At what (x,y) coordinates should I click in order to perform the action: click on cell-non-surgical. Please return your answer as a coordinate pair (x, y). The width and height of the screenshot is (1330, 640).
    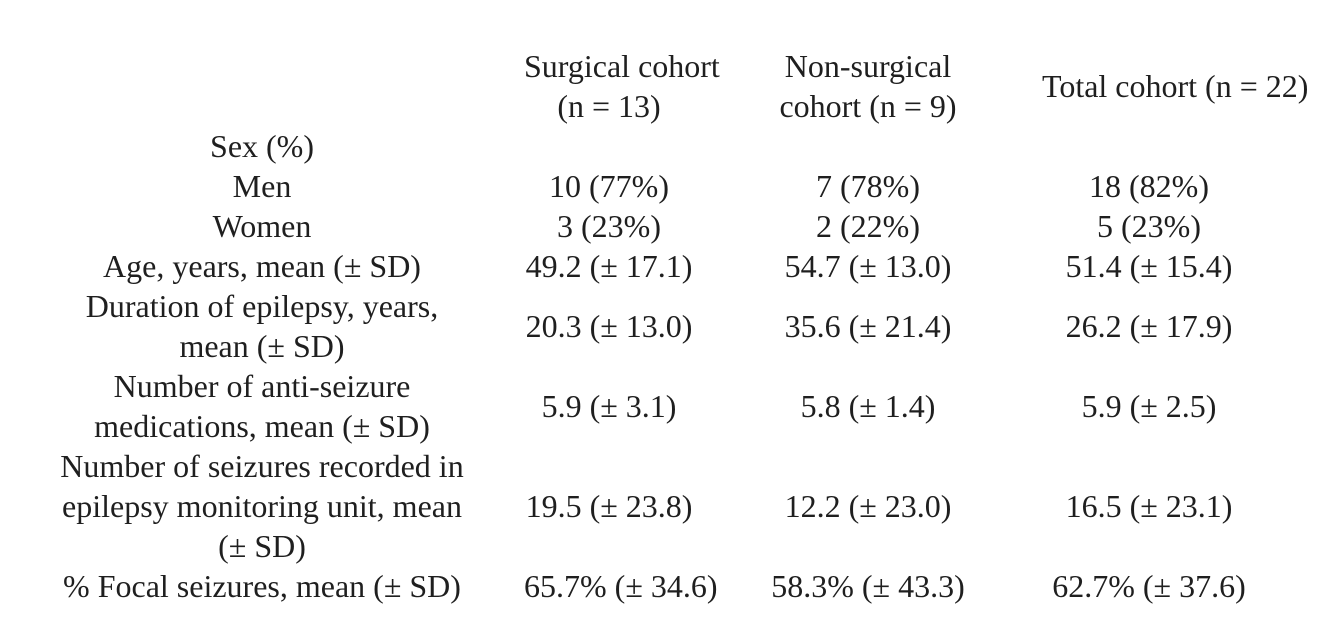
    Looking at the image, I should click on (868, 146).